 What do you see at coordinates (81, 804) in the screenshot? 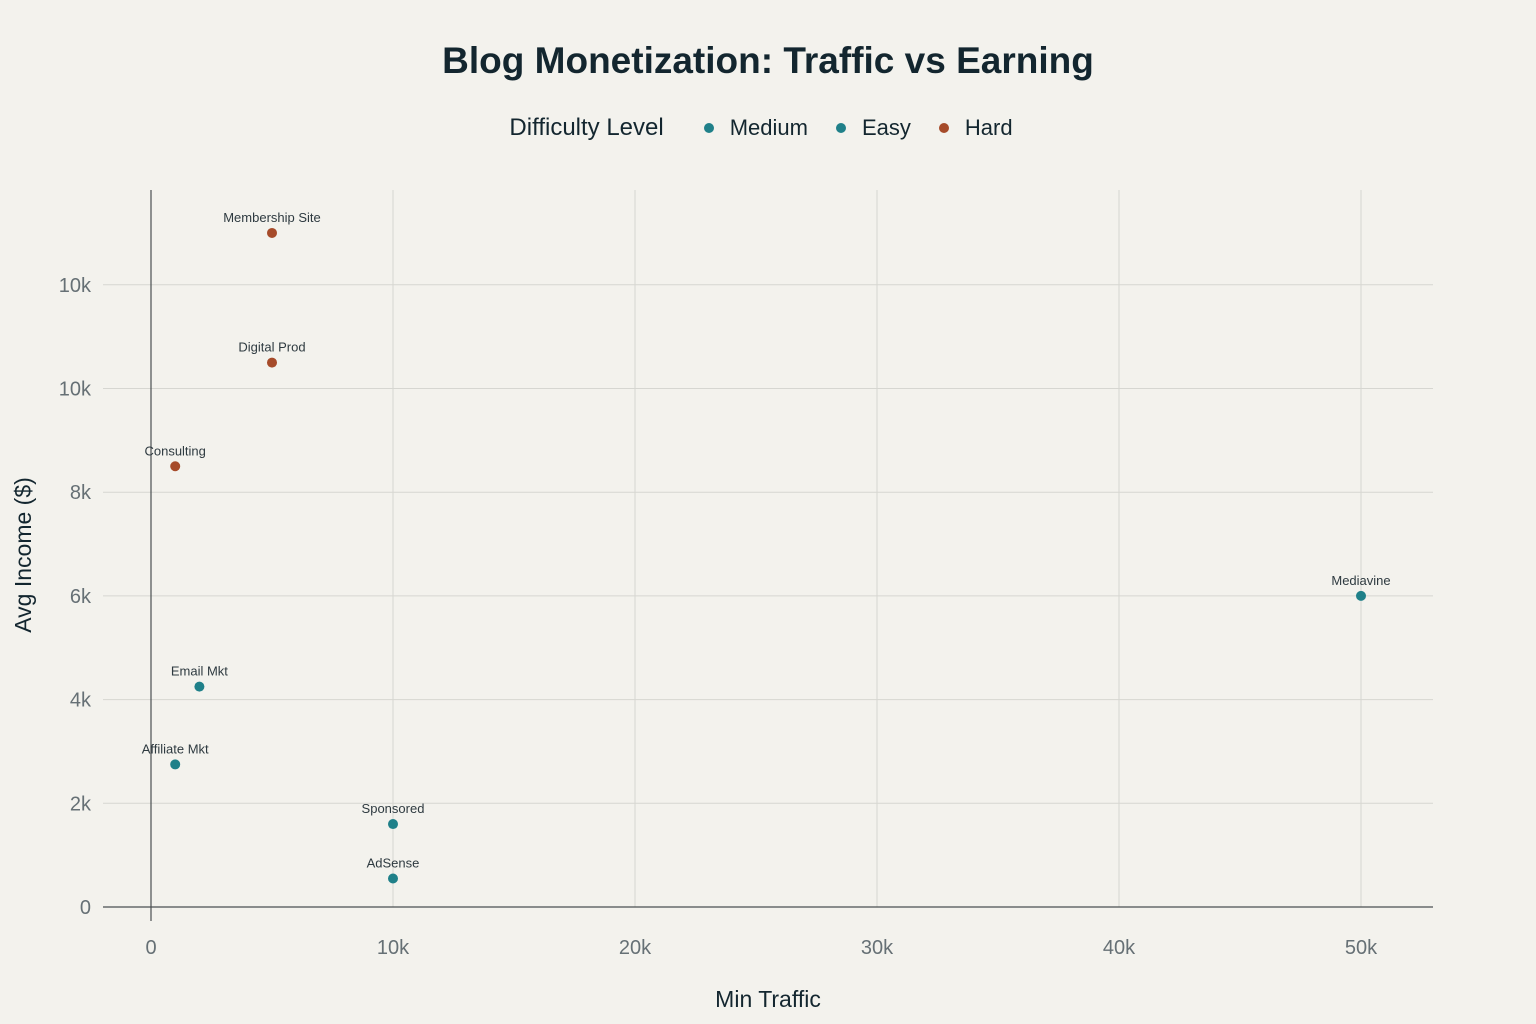
I see `y-tick-label: 2k` at bounding box center [81, 804].